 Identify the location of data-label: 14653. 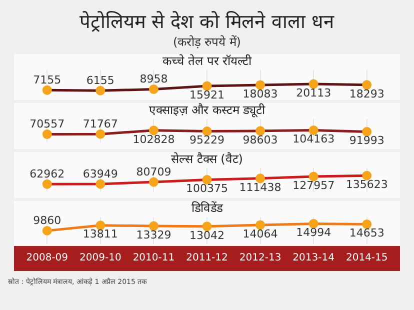
(366, 233).